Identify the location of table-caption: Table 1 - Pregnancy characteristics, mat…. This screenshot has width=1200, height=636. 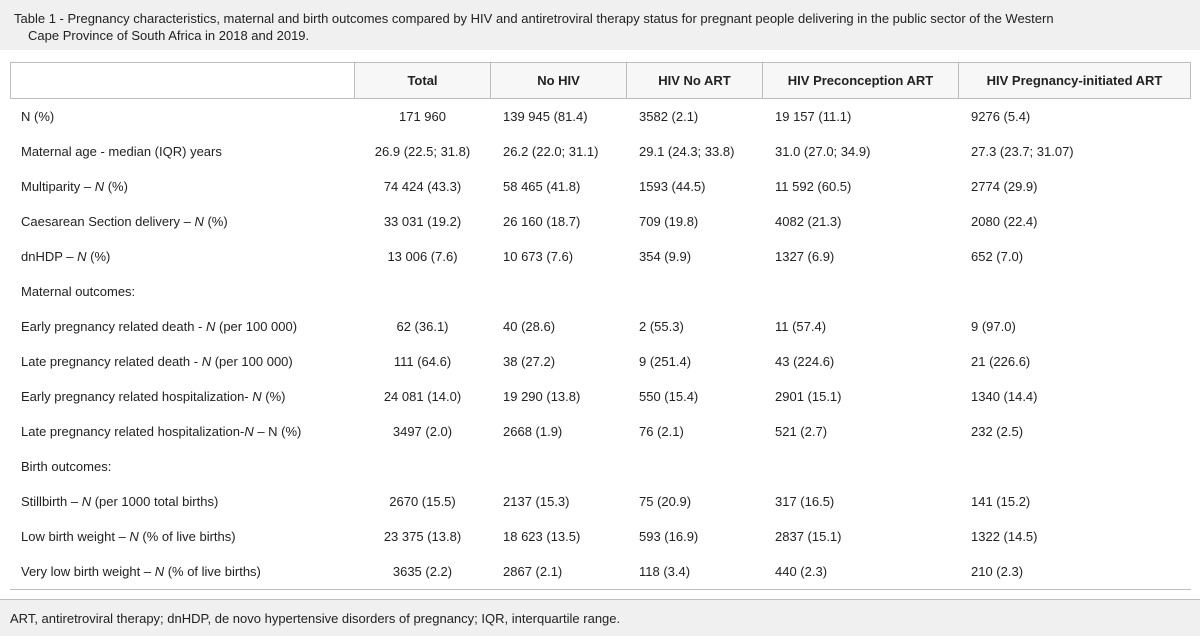
(600, 25).